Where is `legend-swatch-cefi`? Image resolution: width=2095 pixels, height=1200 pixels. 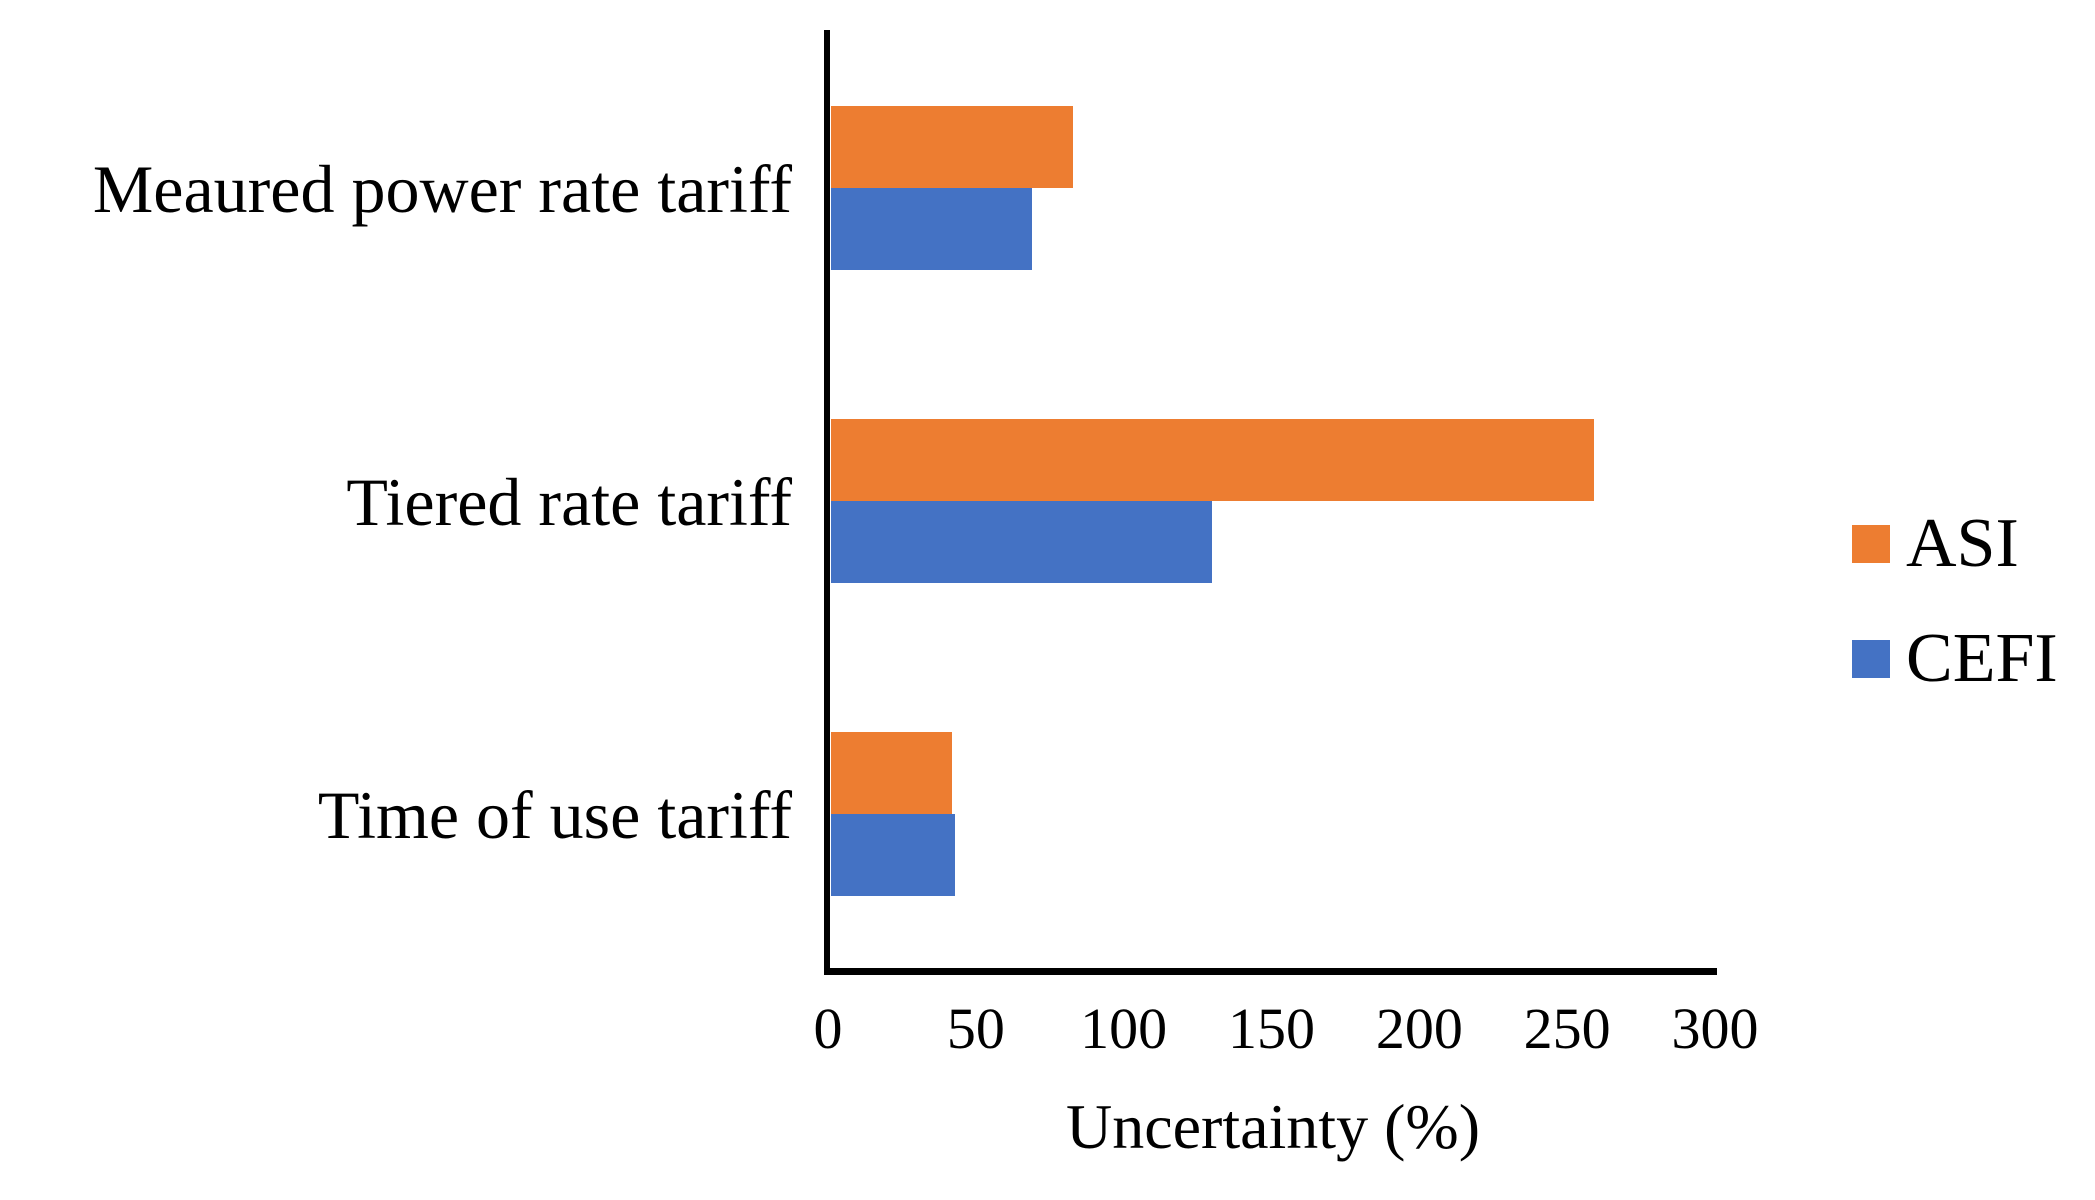 legend-swatch-cefi is located at coordinates (1871, 659).